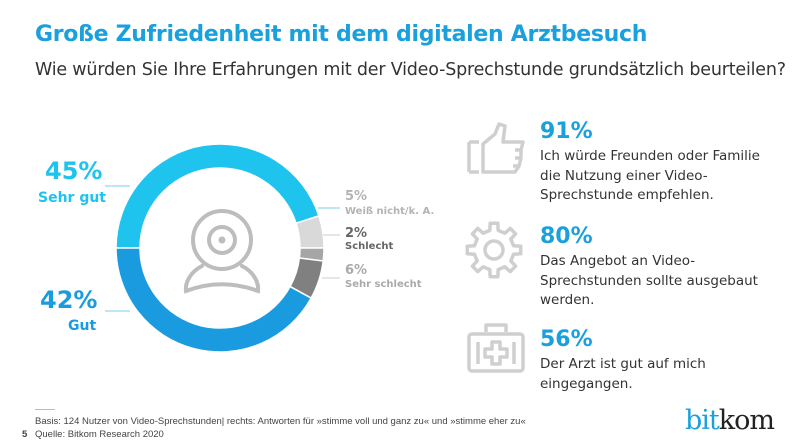 The height and width of the screenshot is (448, 800). I want to click on donut-slice-gut, so click(214, 300).